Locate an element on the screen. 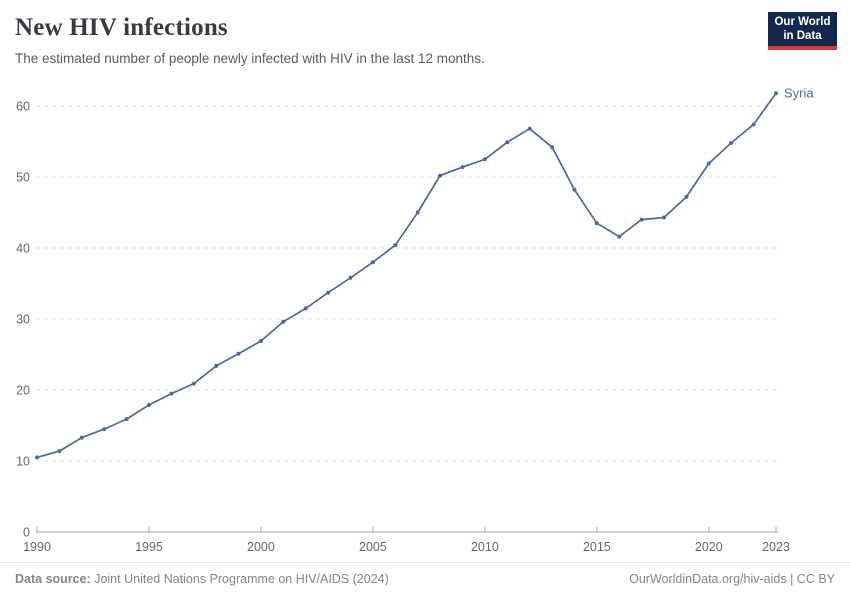 This screenshot has width=850, height=600. y-tick-label: 60 is located at coordinates (23, 107).